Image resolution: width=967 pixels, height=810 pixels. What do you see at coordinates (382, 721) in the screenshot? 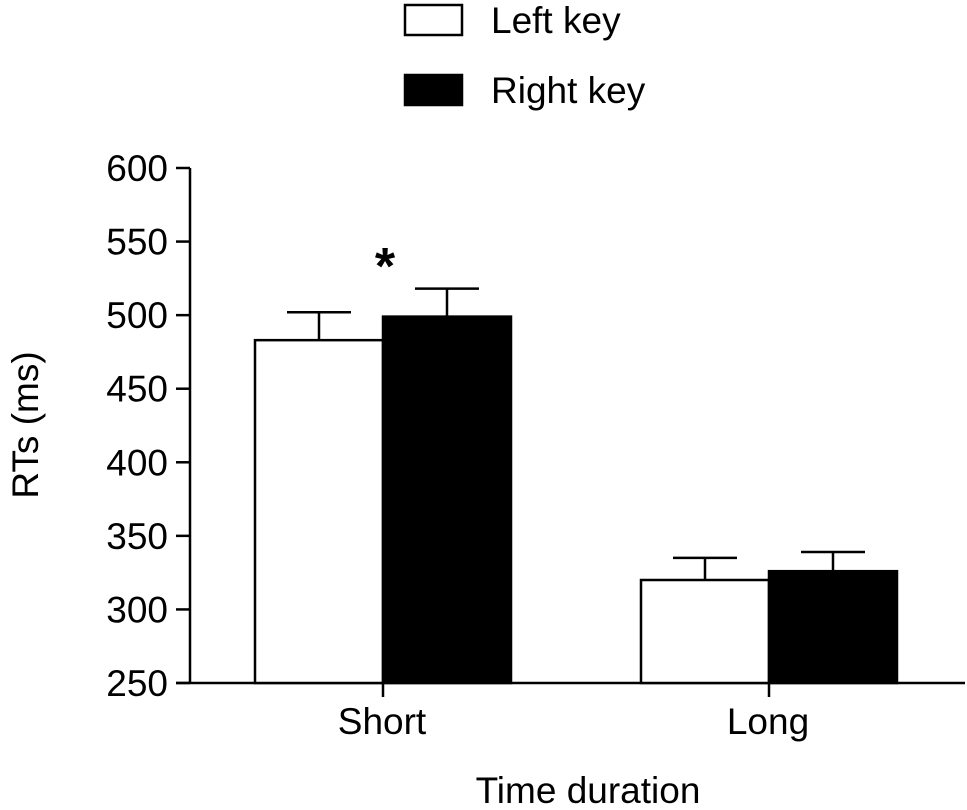
I see `x-tick-label: Short` at bounding box center [382, 721].